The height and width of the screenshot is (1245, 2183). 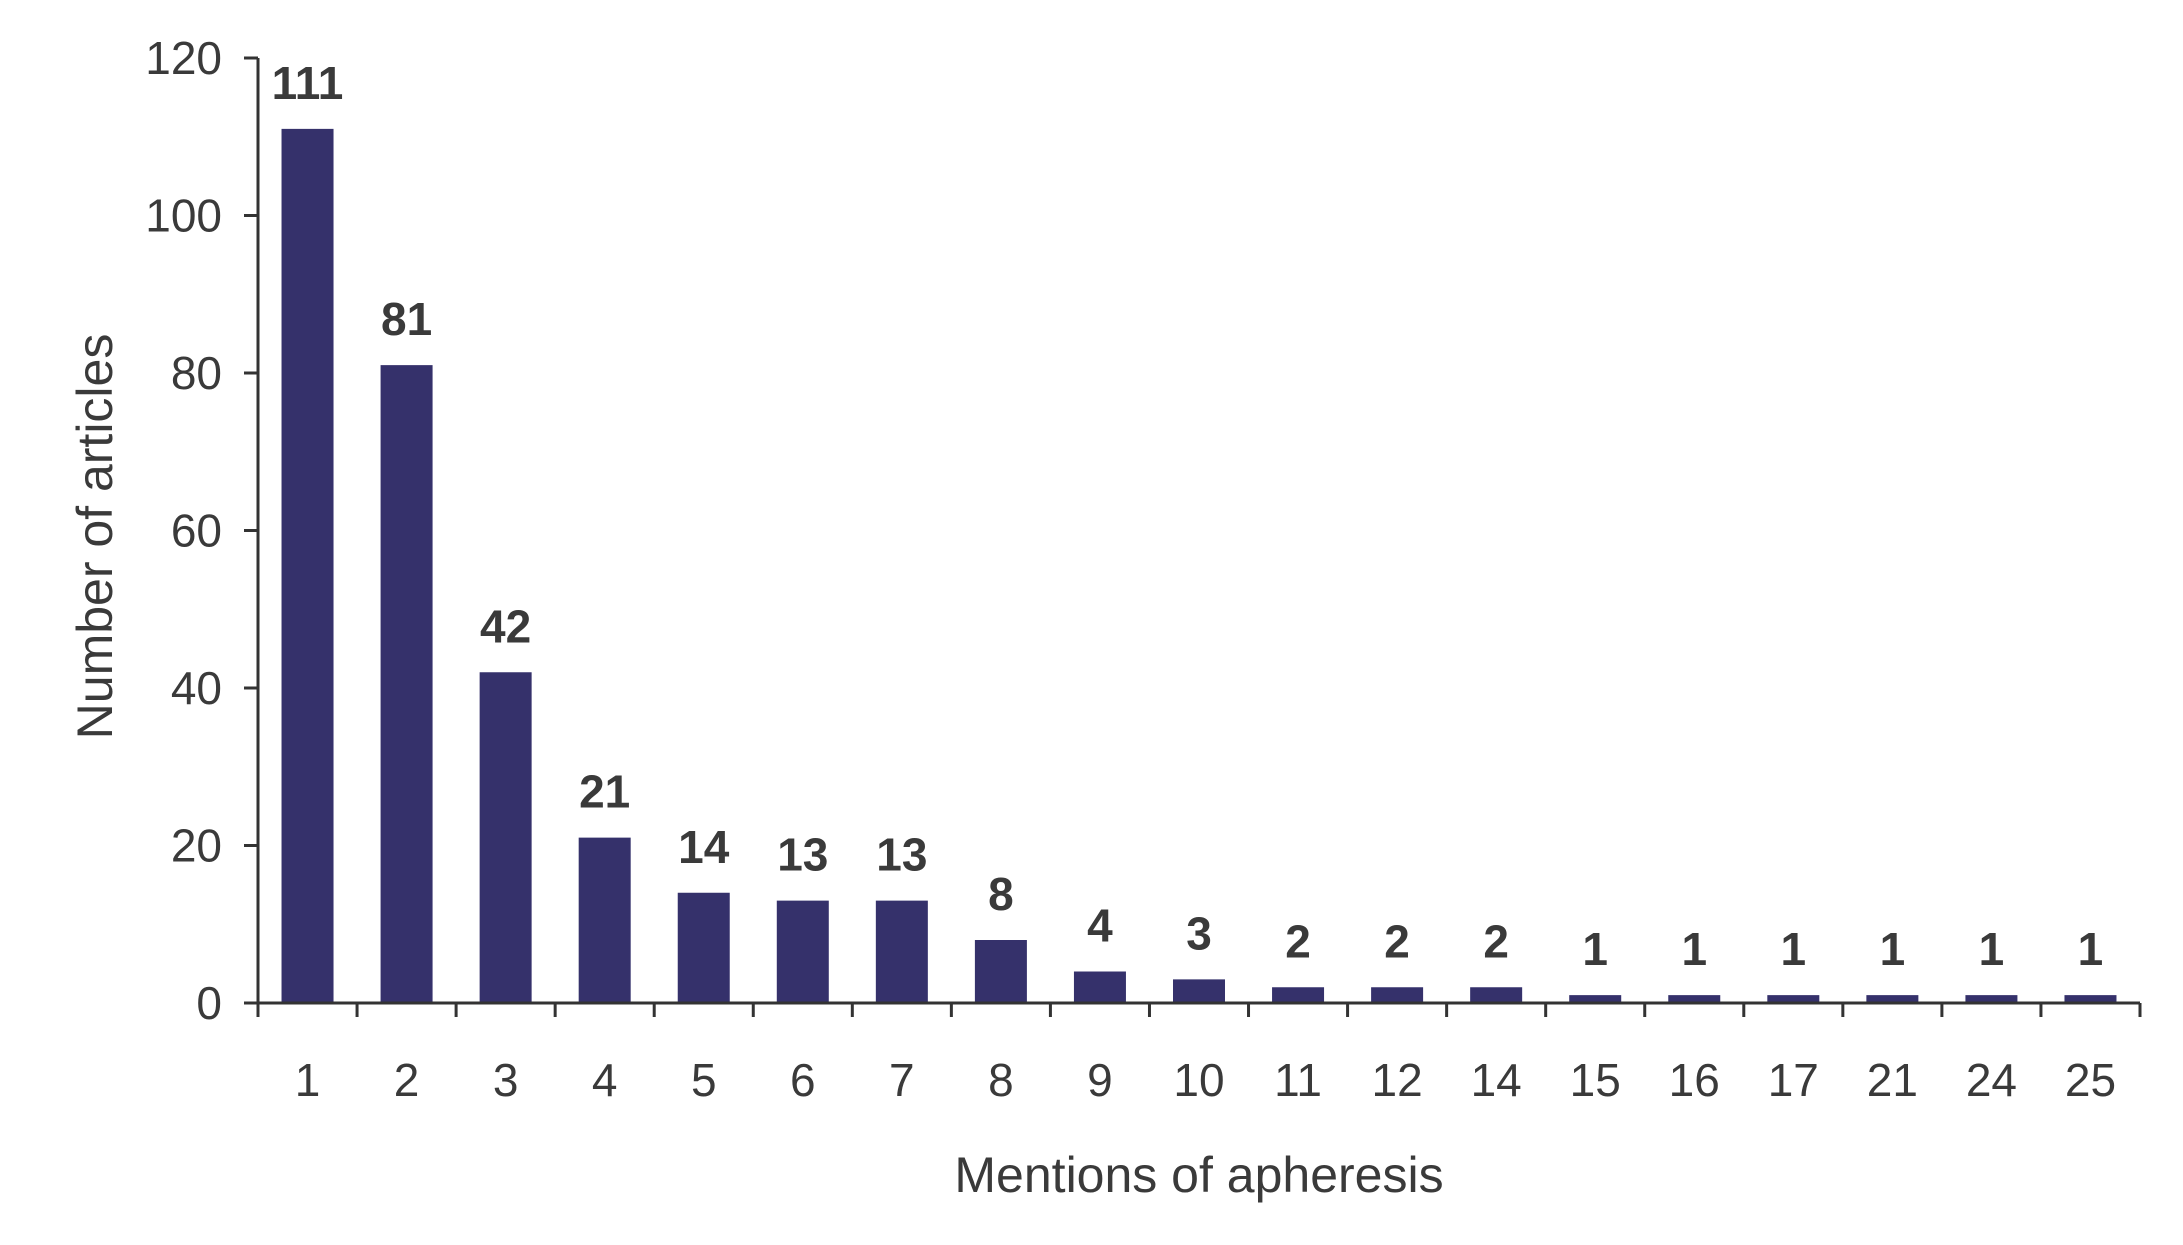 What do you see at coordinates (95, 537) in the screenshot?
I see `y-axis-title: Number of articles` at bounding box center [95, 537].